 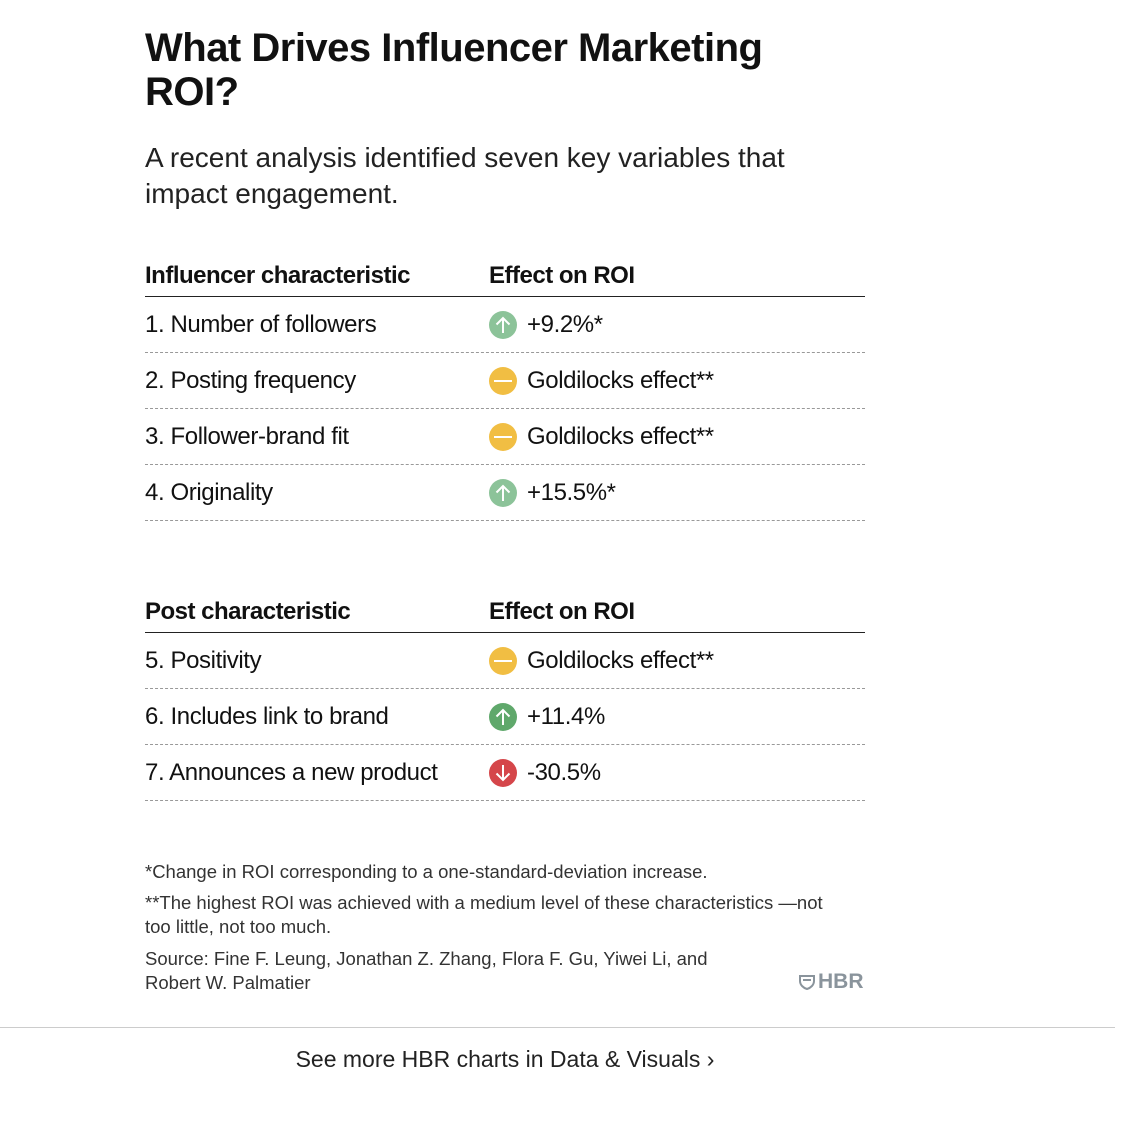 I want to click on logo-text: HBR, so click(x=841, y=981).